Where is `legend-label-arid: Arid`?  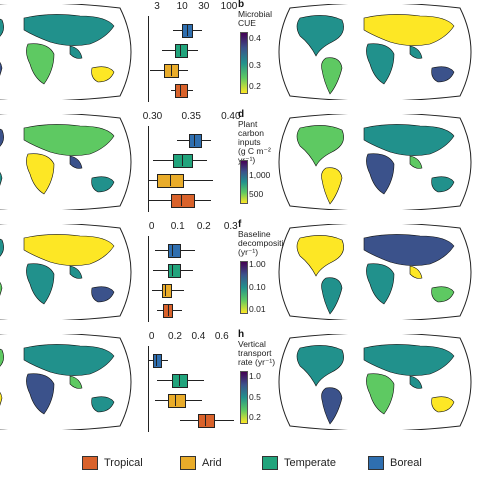
legend-label-arid: Arid is located at coordinates (212, 463).